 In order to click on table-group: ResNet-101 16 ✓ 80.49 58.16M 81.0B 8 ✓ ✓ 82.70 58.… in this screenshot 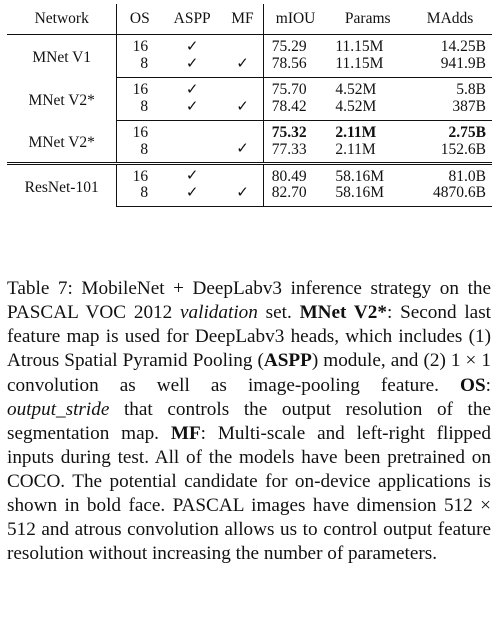, I will do `click(249, 184)`.